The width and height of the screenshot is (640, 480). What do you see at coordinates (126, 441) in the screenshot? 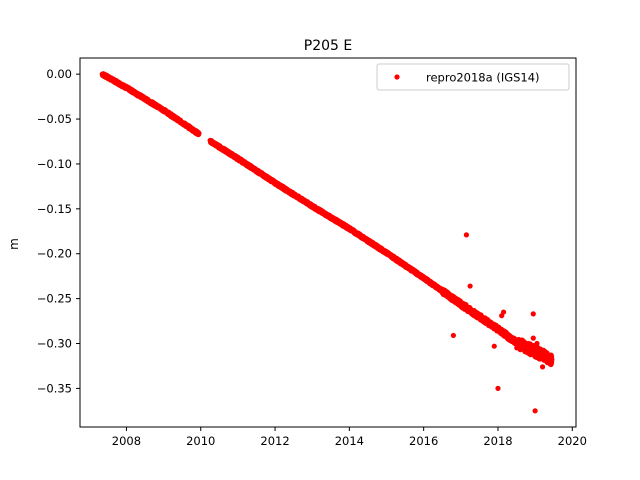
I see `x-tick-label: 2008` at bounding box center [126, 441].